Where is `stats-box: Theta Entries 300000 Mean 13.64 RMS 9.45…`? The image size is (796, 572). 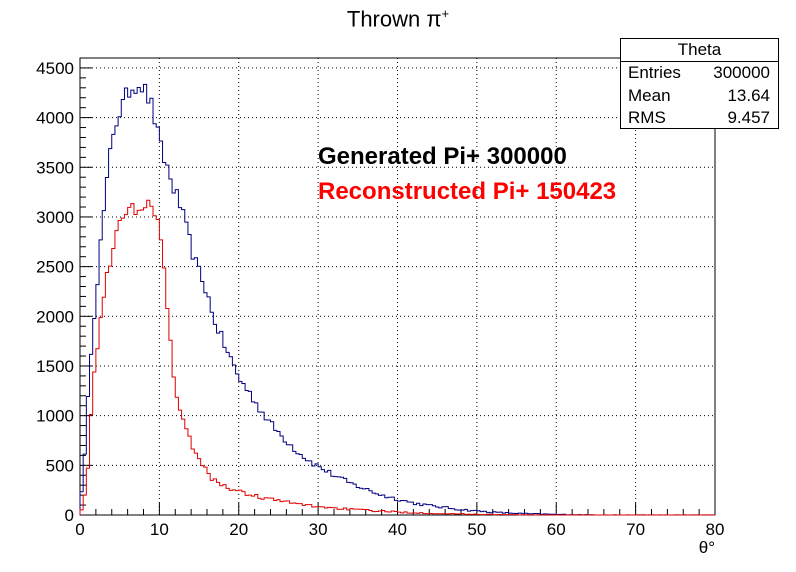
stats-box: Theta Entries 300000 Mean 13.64 RMS 9.45… is located at coordinates (699, 83).